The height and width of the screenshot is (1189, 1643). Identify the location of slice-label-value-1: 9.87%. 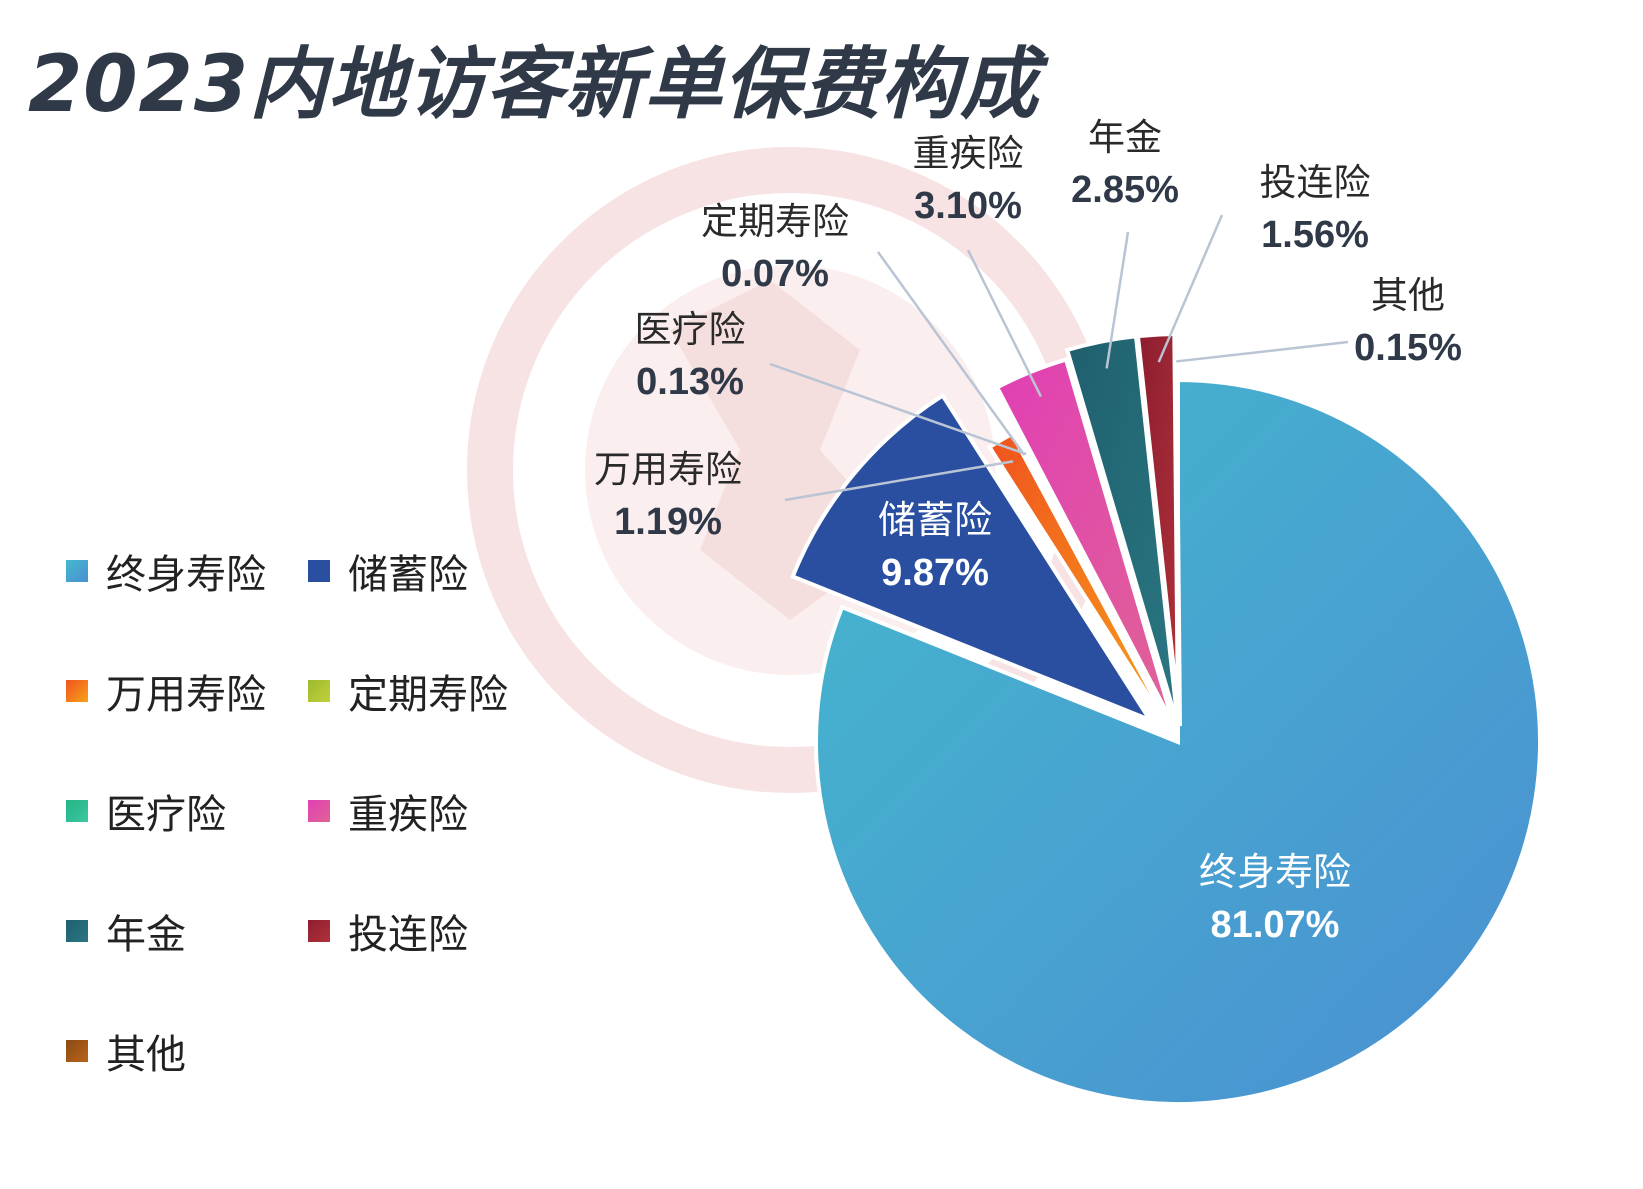
(935, 573).